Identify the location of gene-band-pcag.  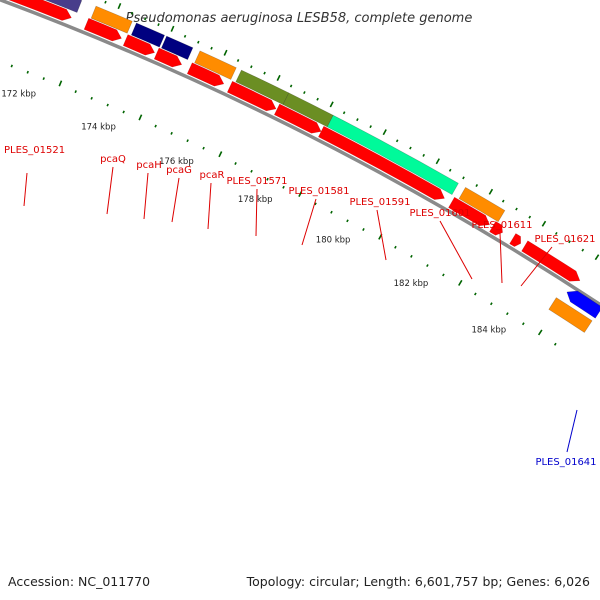
(177, 47).